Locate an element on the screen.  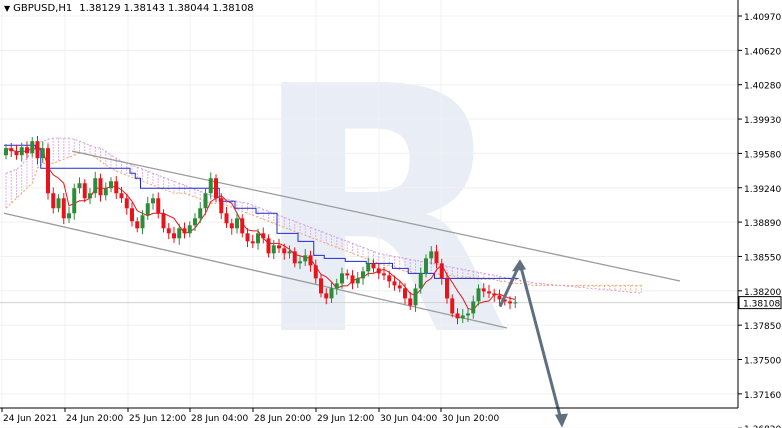
y-tick-label: 1.39580 is located at coordinates (762, 155).